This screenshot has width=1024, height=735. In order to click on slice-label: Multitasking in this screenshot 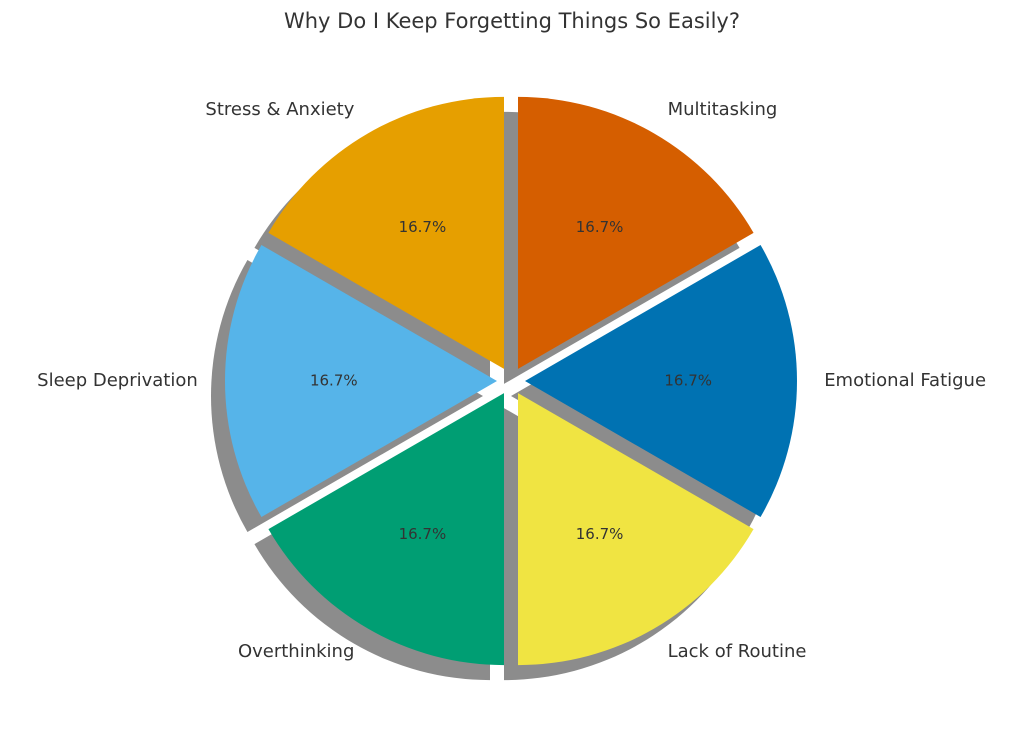, I will do `click(723, 109)`.